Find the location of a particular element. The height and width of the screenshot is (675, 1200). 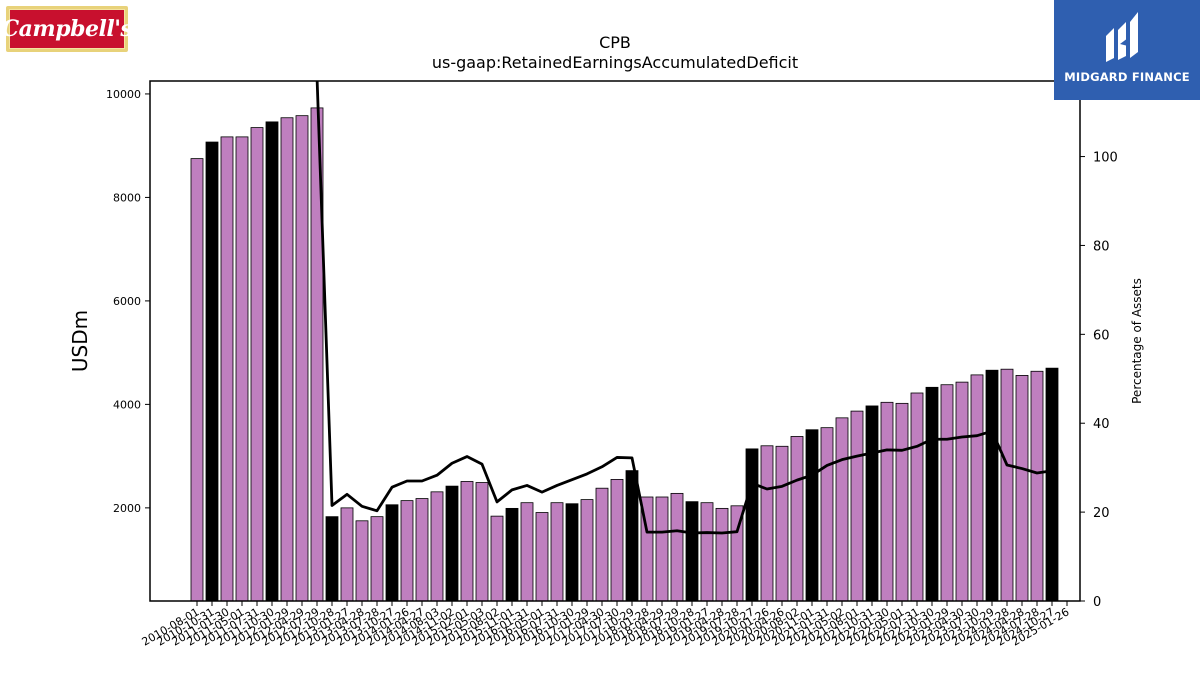

y2-tick-label-20: 20 is located at coordinates (1101, 513).